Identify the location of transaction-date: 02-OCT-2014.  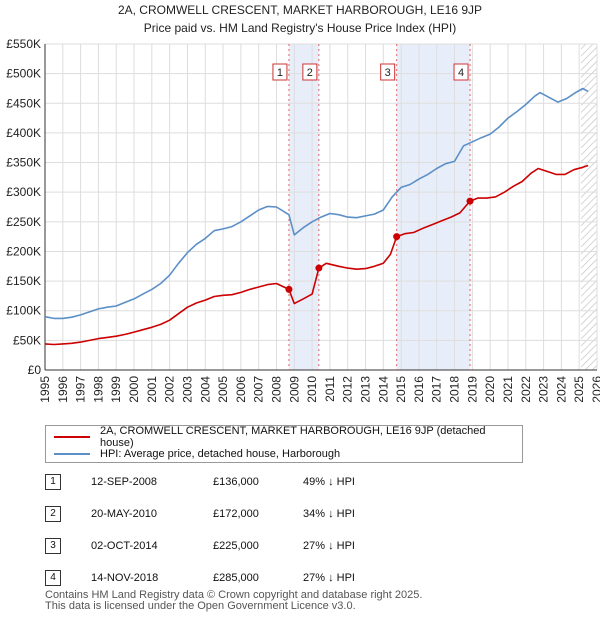
(124, 546).